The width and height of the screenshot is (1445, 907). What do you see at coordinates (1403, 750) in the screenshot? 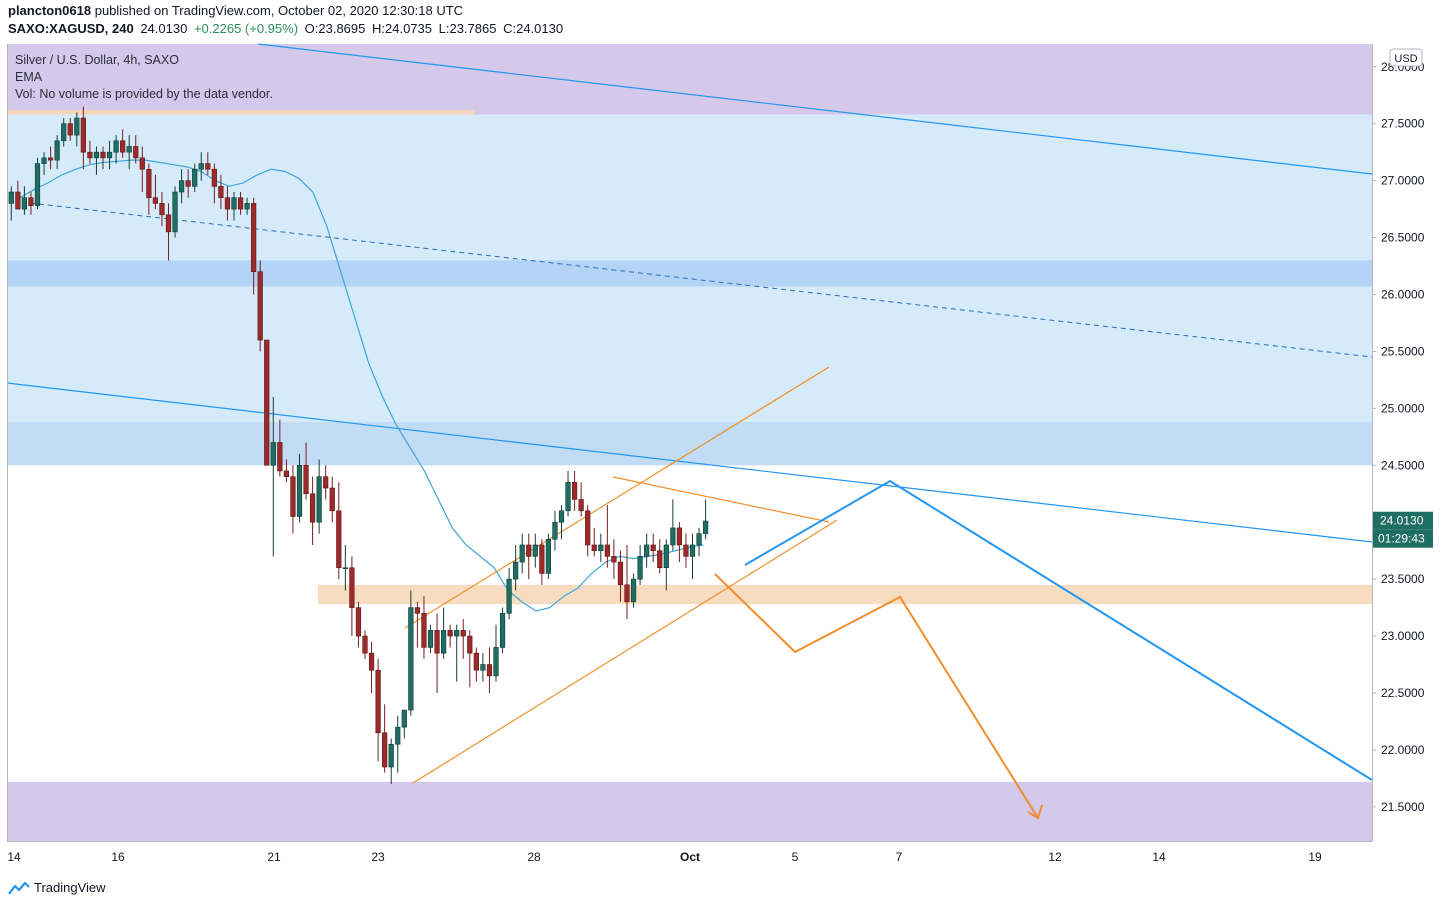
I see `y-tick-label: 22.0000` at bounding box center [1403, 750].